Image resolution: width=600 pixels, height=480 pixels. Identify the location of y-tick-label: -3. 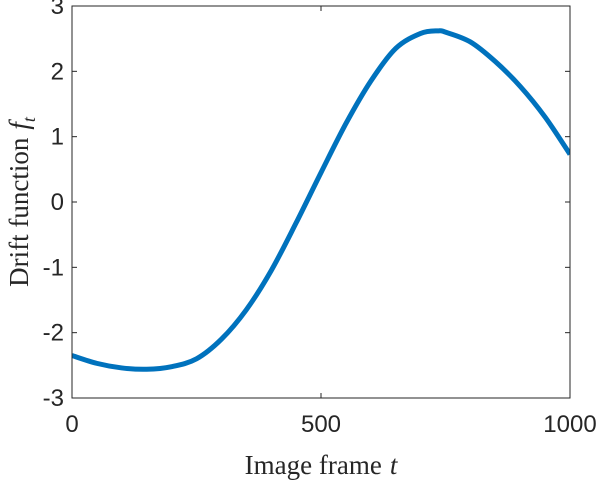
(53, 398).